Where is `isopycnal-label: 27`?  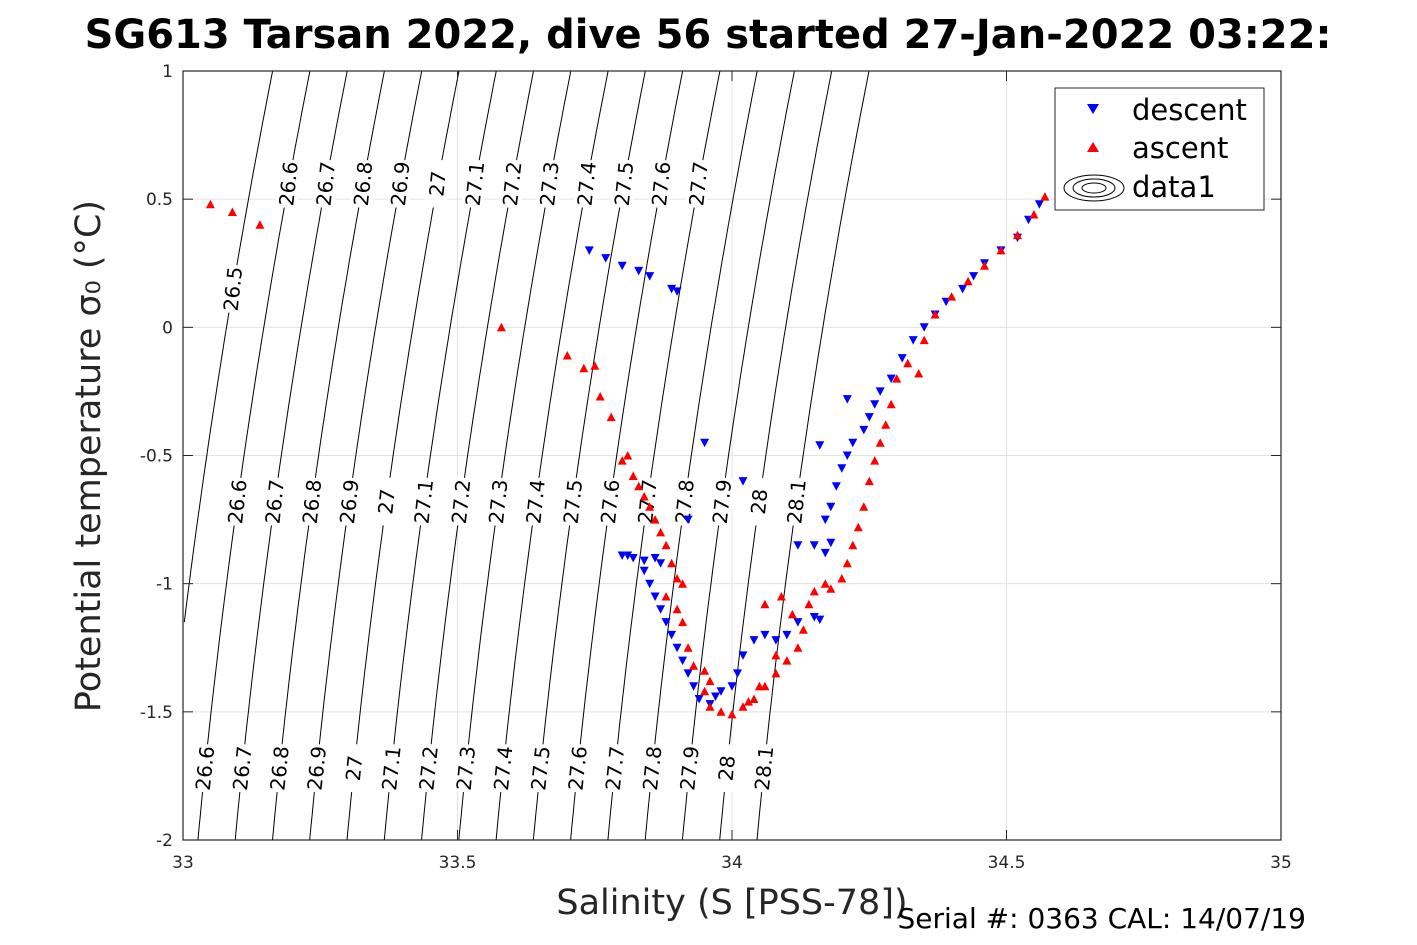 isopycnal-label: 27 is located at coordinates (438, 183).